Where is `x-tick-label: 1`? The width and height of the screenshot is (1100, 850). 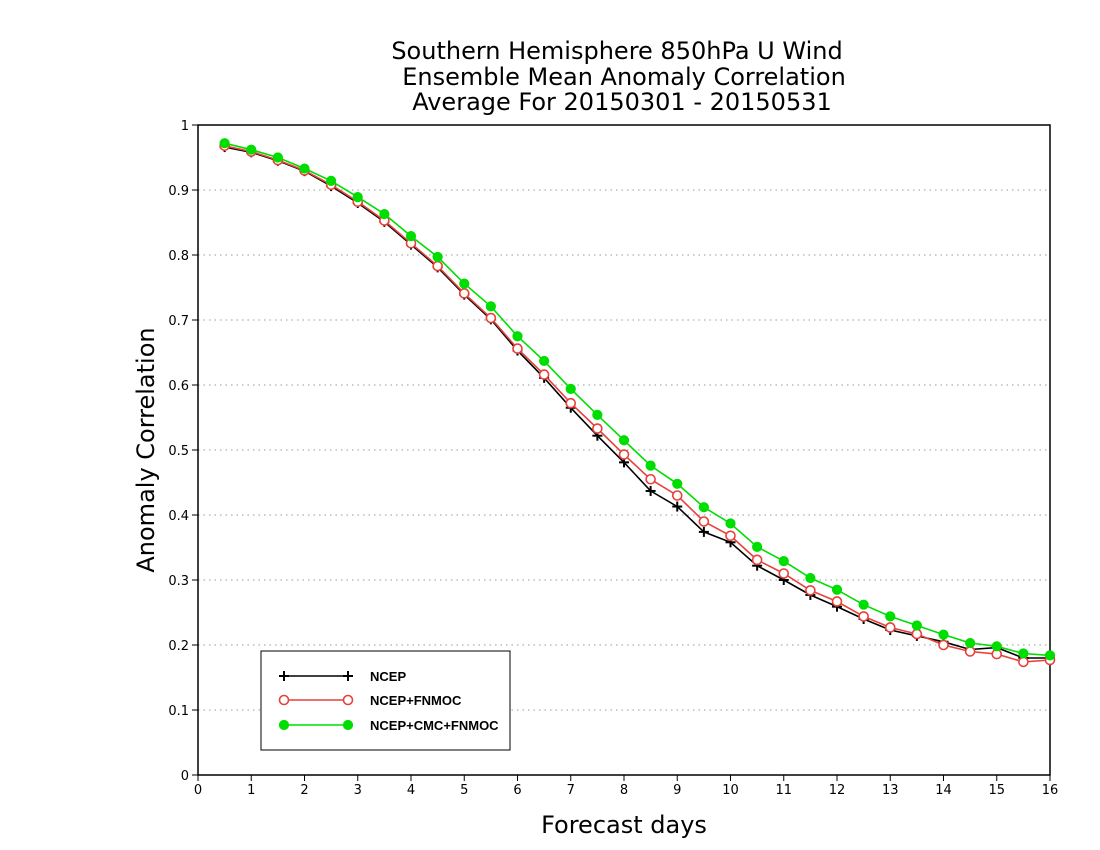
x-tick-label: 1 is located at coordinates (251, 790).